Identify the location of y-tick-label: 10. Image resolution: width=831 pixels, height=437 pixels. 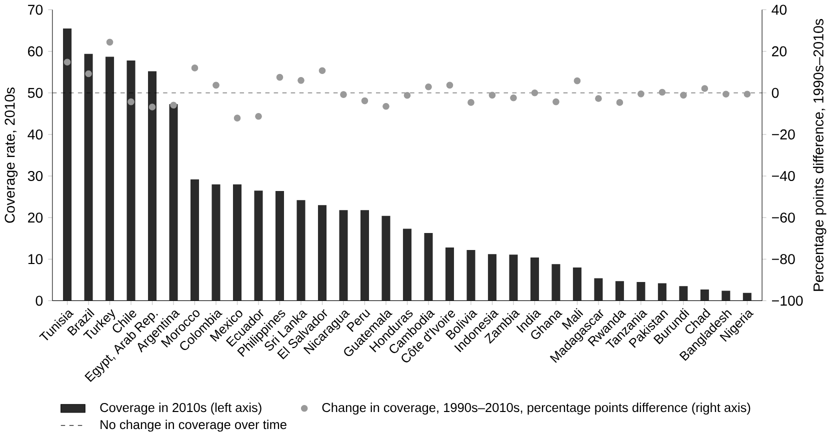
(35, 259).